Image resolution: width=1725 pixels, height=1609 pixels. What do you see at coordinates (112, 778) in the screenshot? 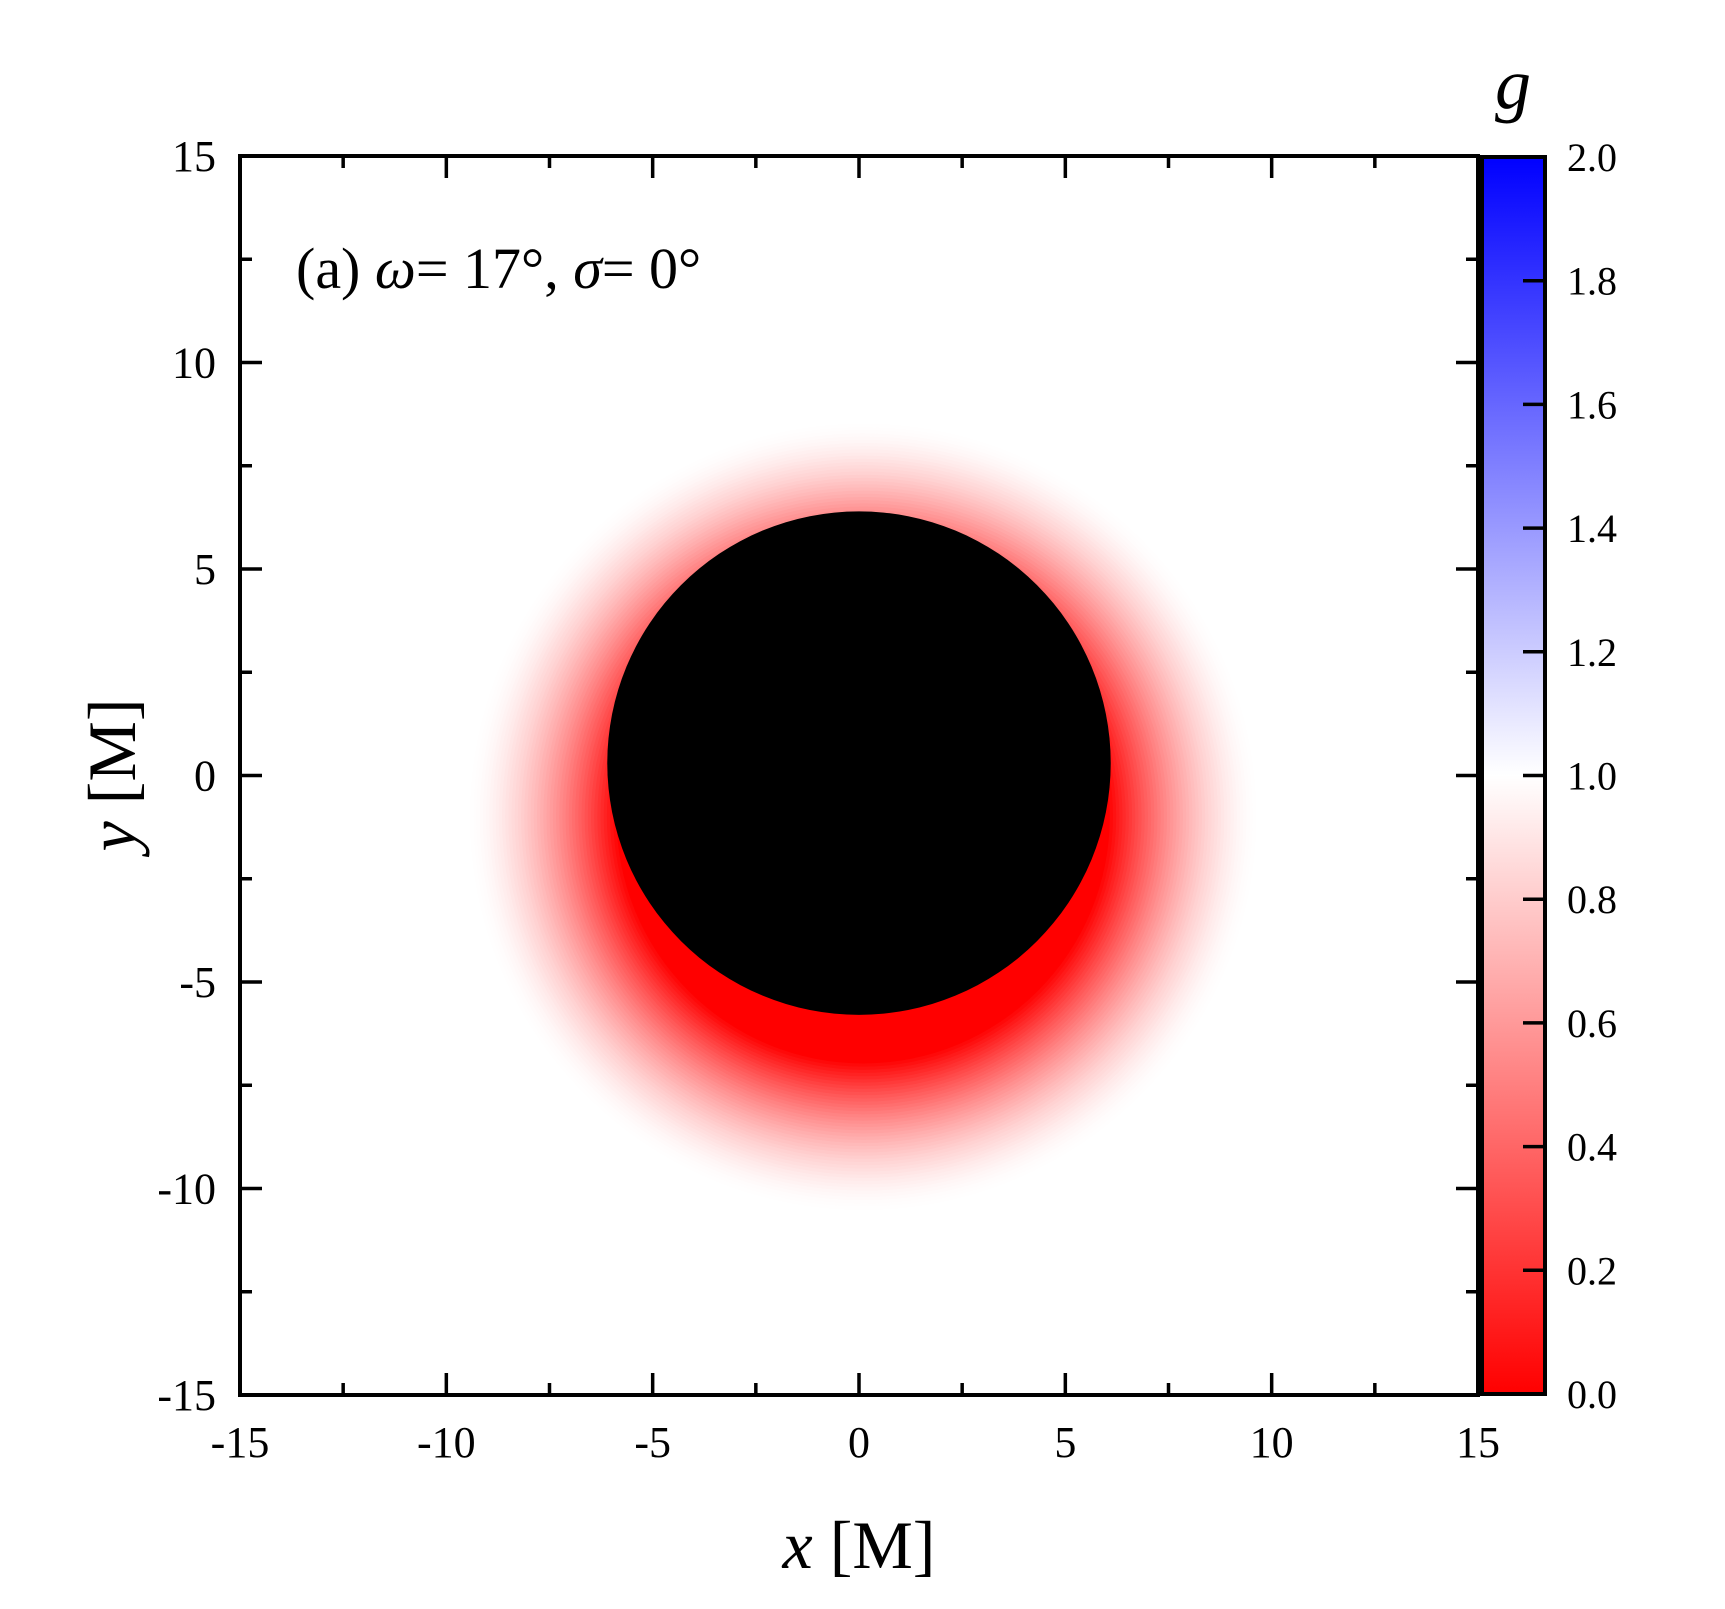
I see `y-axis-label: y [M]` at bounding box center [112, 778].